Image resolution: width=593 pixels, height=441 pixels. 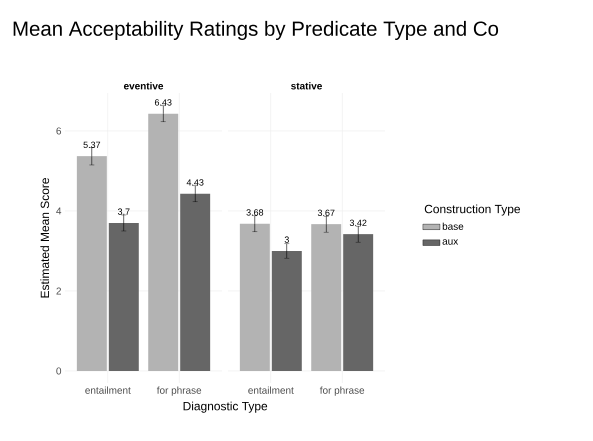 What do you see at coordinates (472, 210) in the screenshot?
I see `legend-title: Construction Type` at bounding box center [472, 210].